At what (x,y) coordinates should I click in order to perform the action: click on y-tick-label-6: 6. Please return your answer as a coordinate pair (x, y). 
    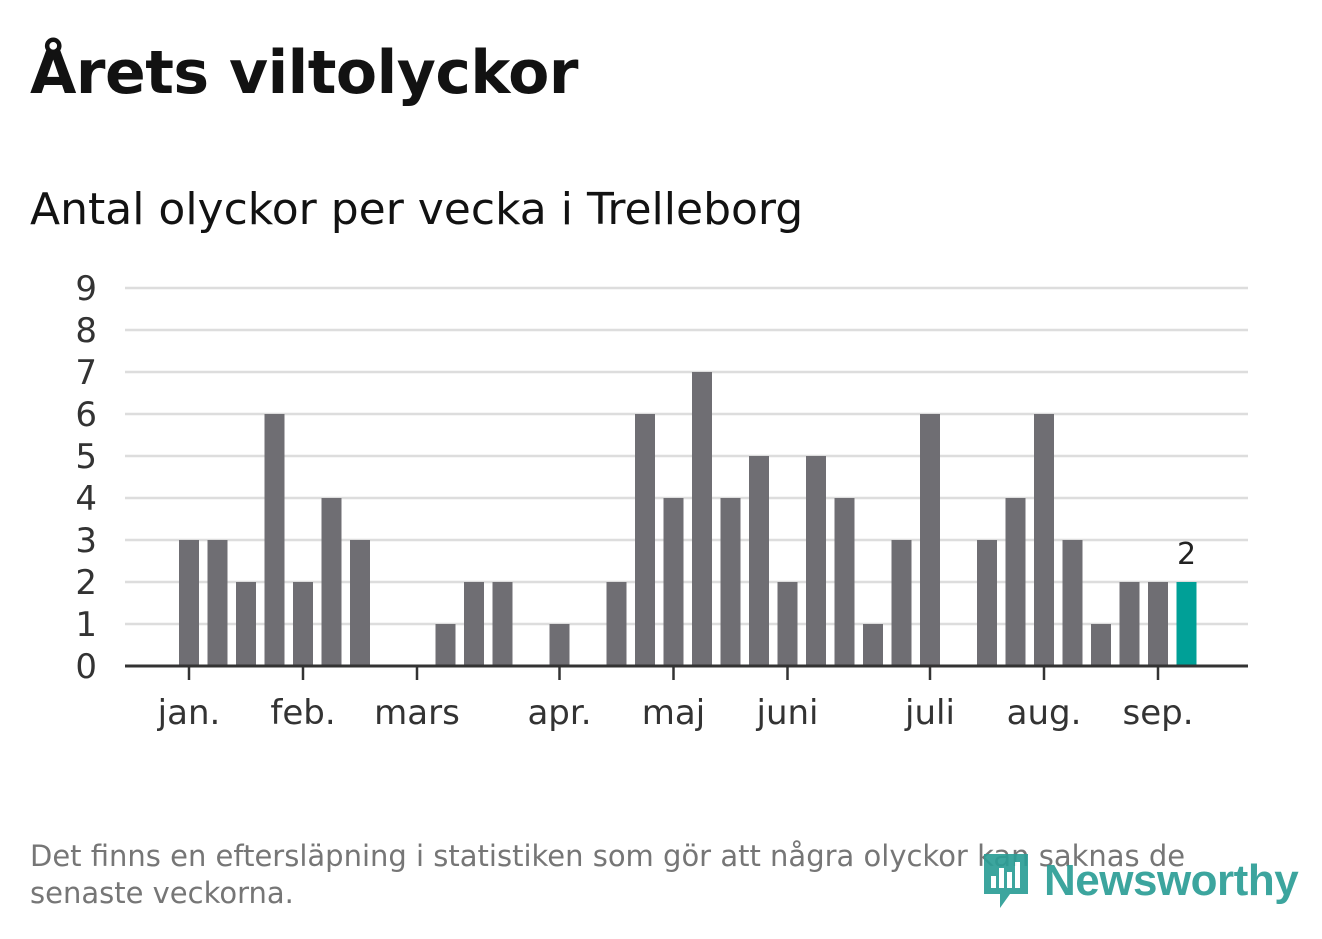
    Looking at the image, I should click on (86, 415).